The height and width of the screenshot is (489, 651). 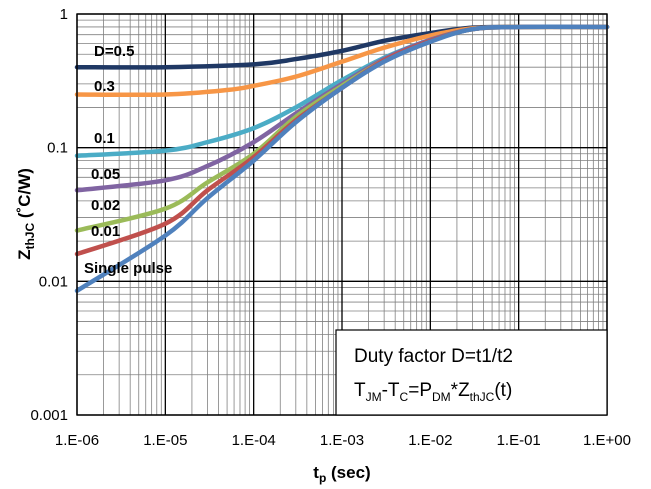 I want to click on series-label-1: 0.3, so click(x=104, y=86).